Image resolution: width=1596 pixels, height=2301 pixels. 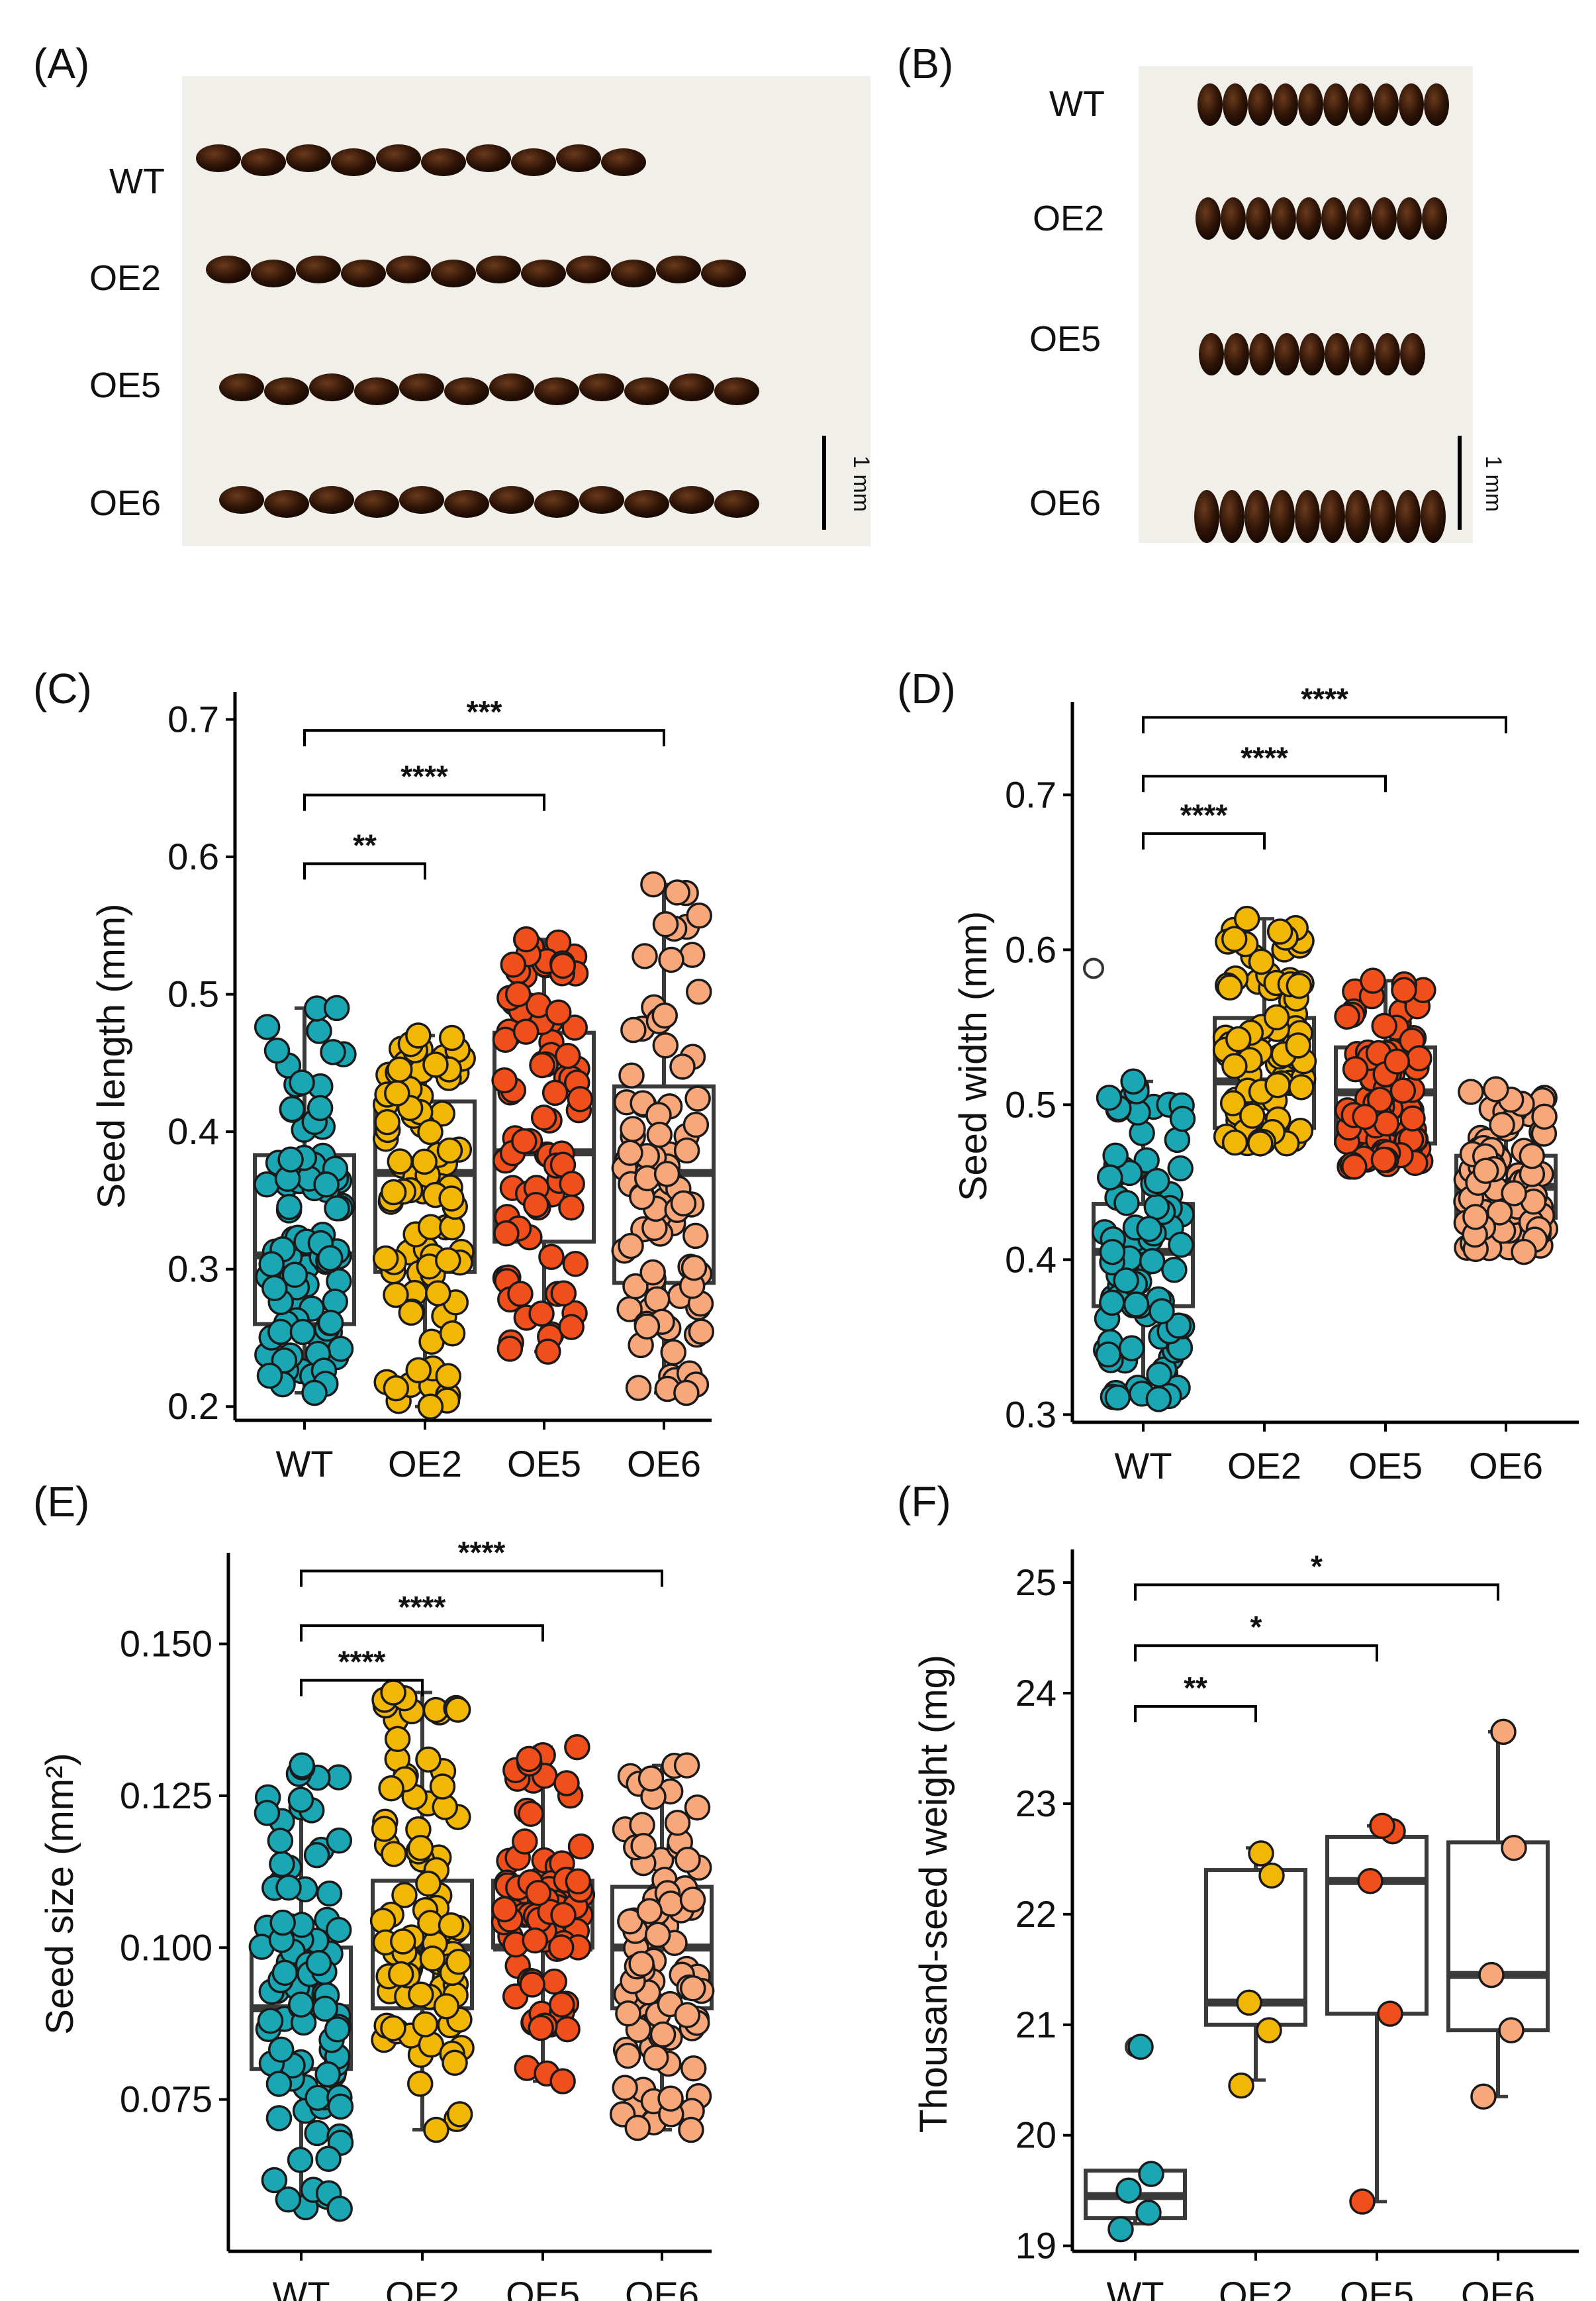 What do you see at coordinates (1135, 2287) in the screenshot?
I see `x-tick-label: WT` at bounding box center [1135, 2287].